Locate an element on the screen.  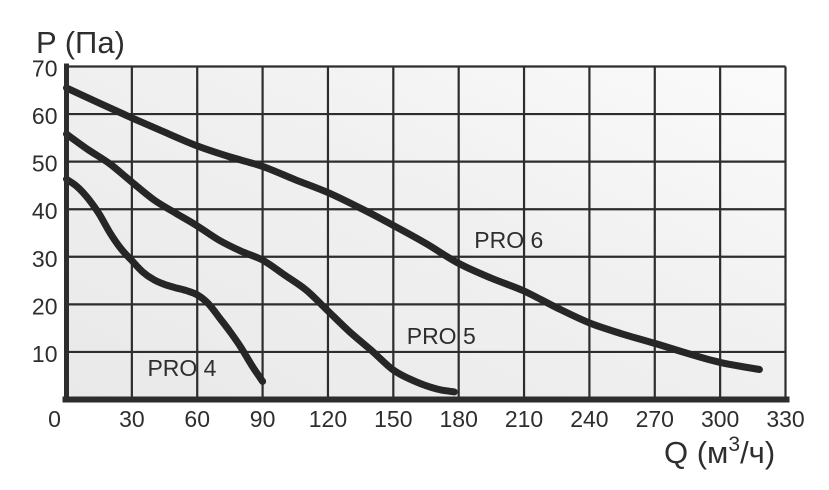
curve-label-pro-4: PRO 4 is located at coordinates (181, 368).